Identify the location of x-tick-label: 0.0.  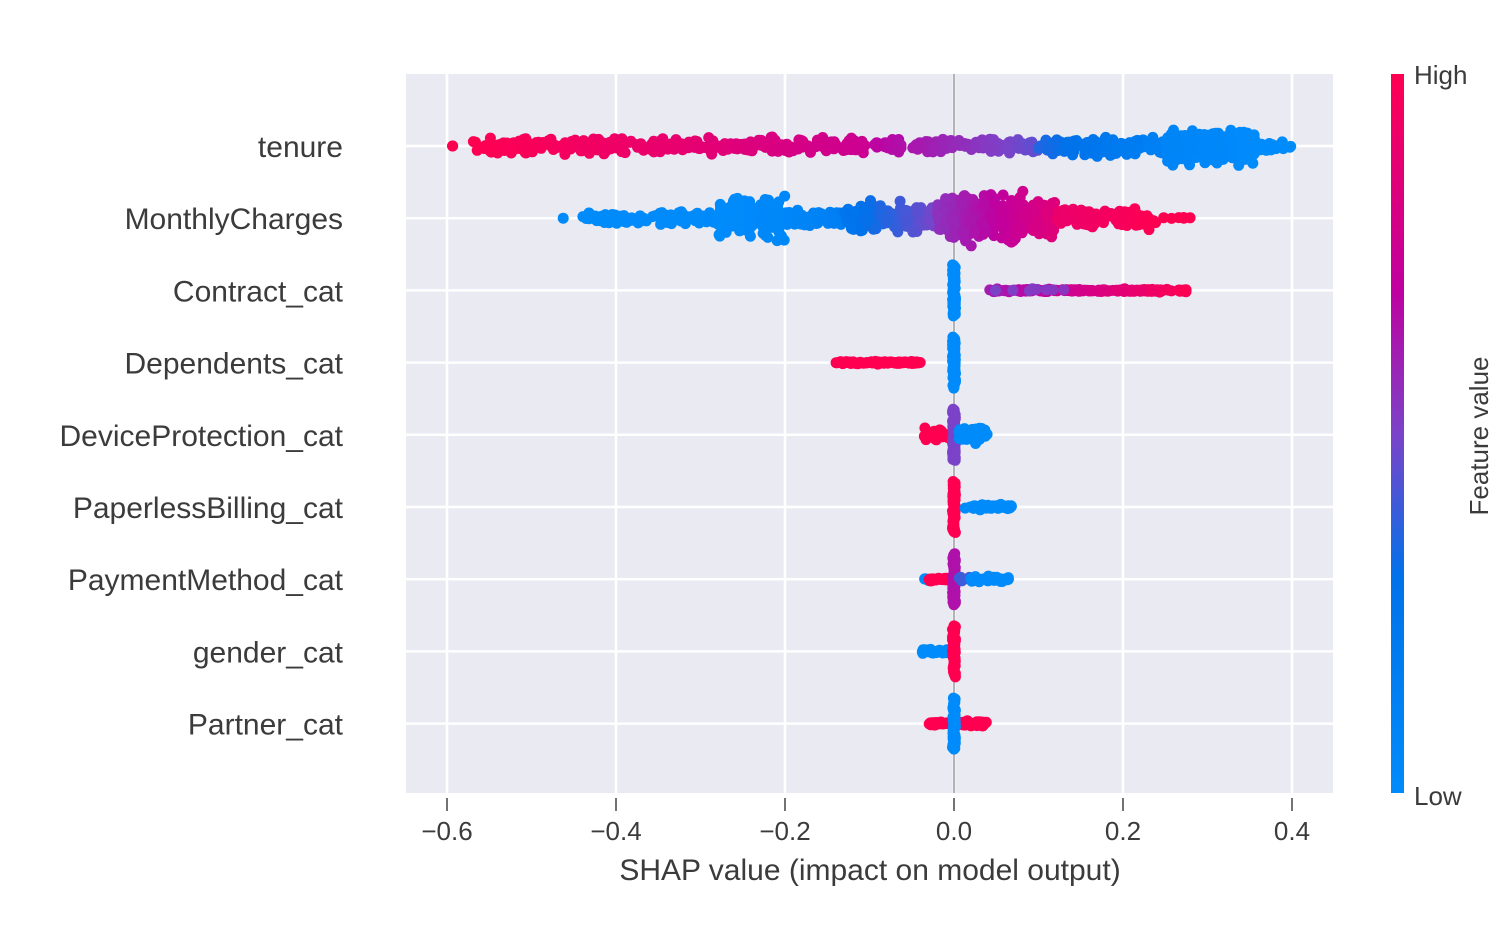
(954, 831).